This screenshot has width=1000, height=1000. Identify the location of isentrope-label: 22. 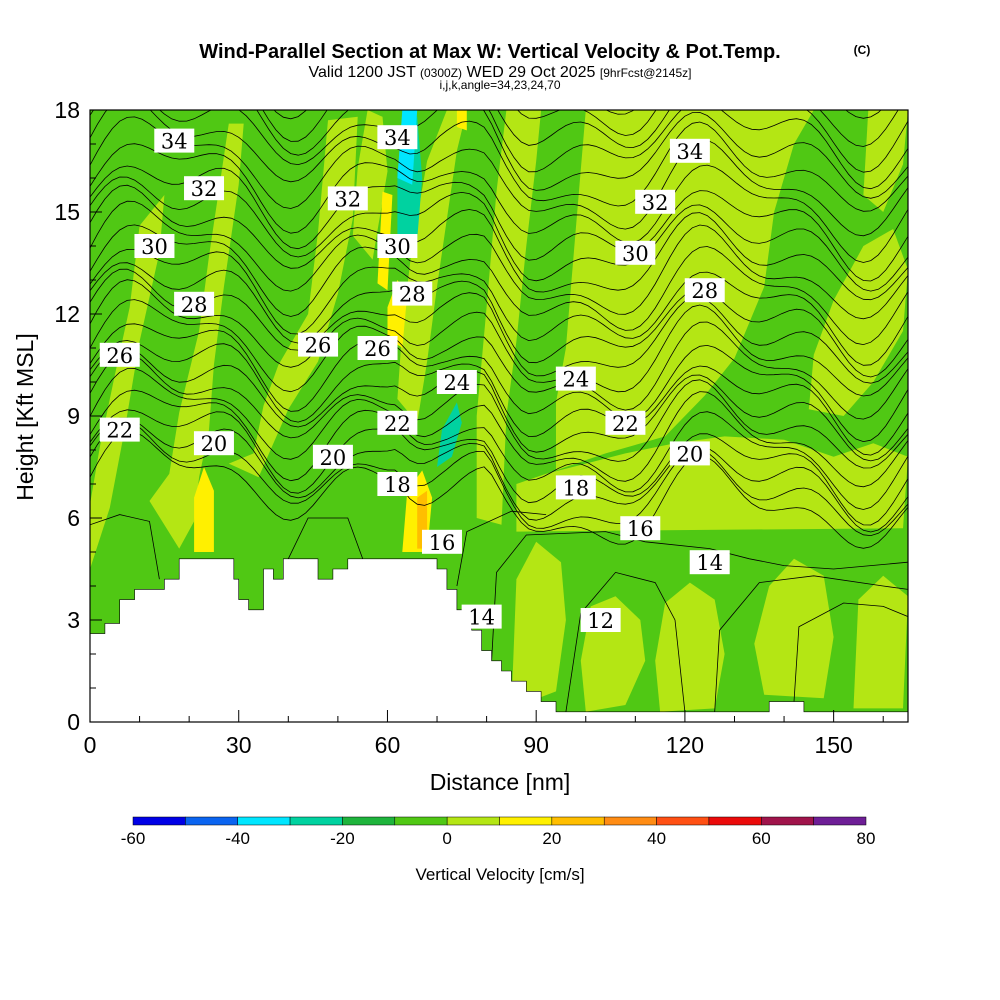
(397, 423).